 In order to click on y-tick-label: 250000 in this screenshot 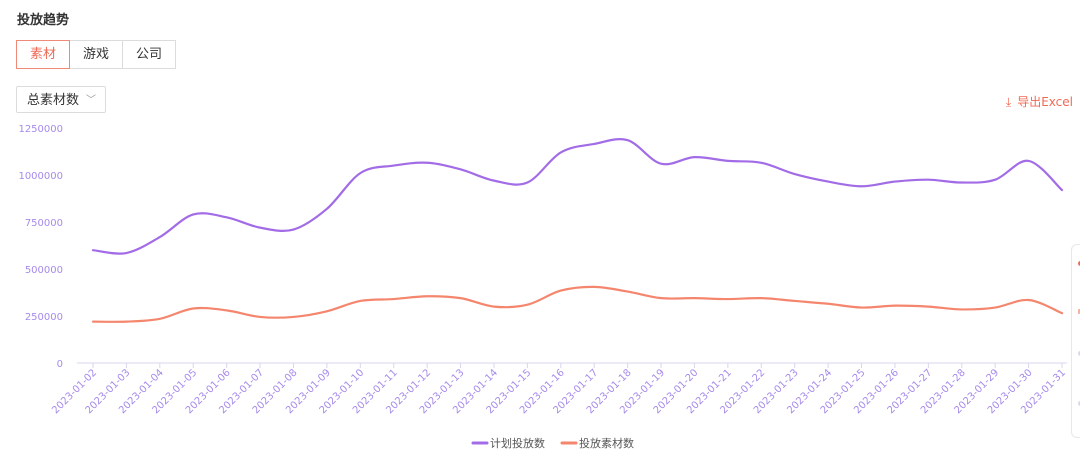, I will do `click(44, 317)`.